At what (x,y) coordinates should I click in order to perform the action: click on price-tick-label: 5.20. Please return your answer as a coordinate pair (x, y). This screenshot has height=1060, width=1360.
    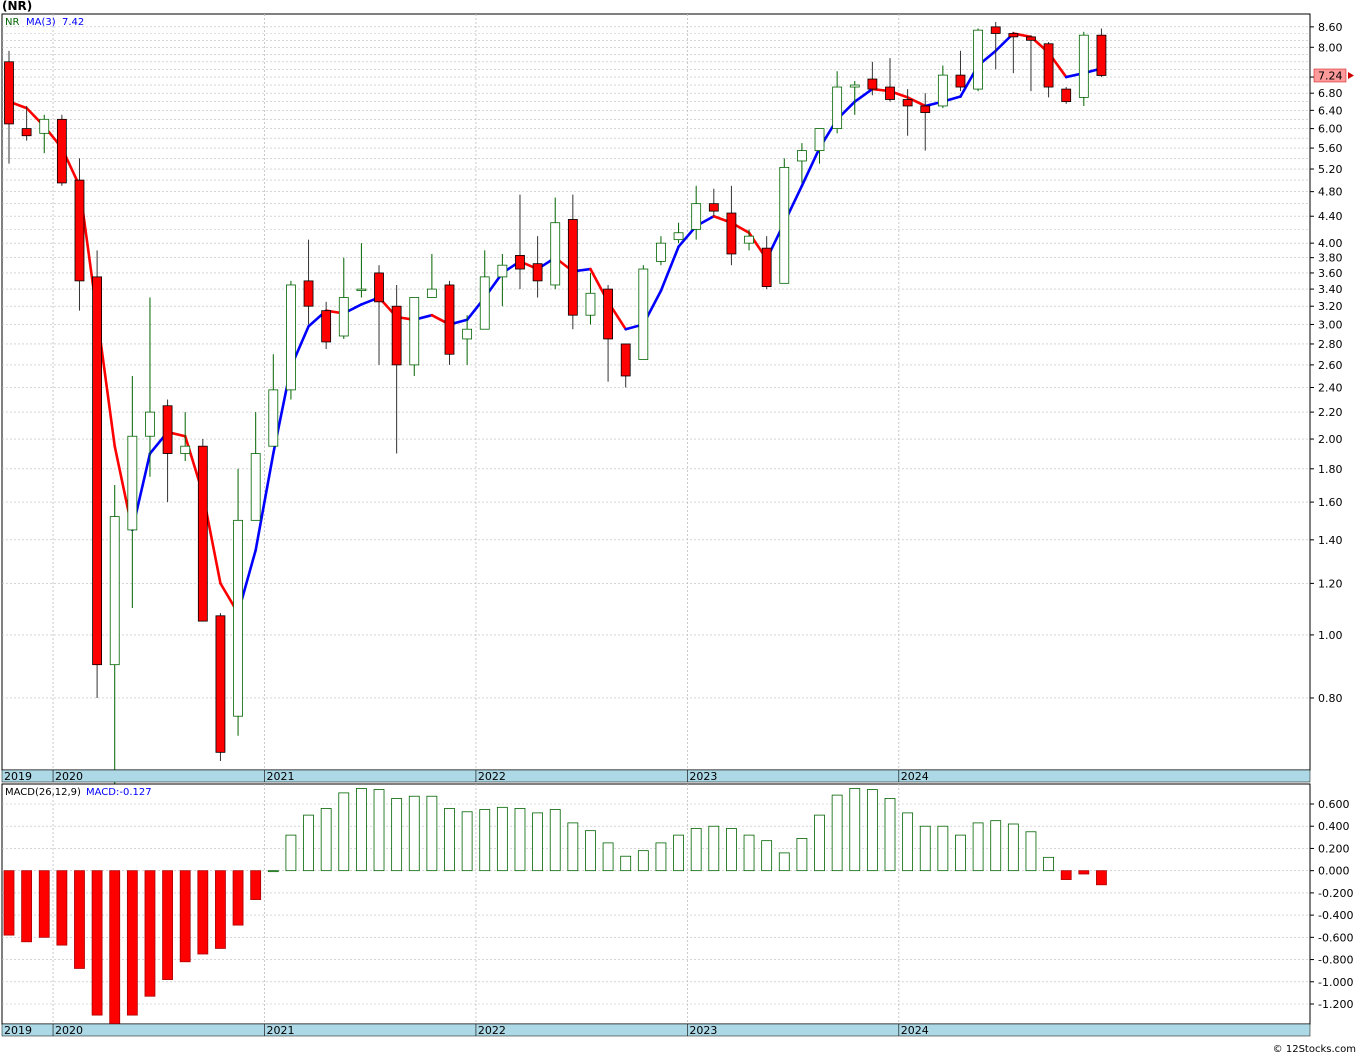
    Looking at the image, I should click on (1330, 169).